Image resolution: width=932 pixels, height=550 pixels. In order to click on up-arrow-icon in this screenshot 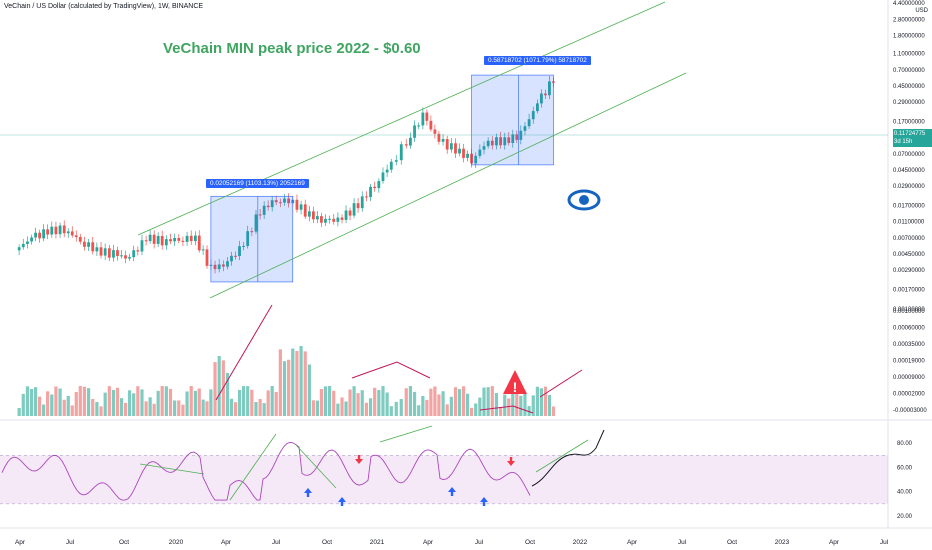, I will do `click(308, 492)`.